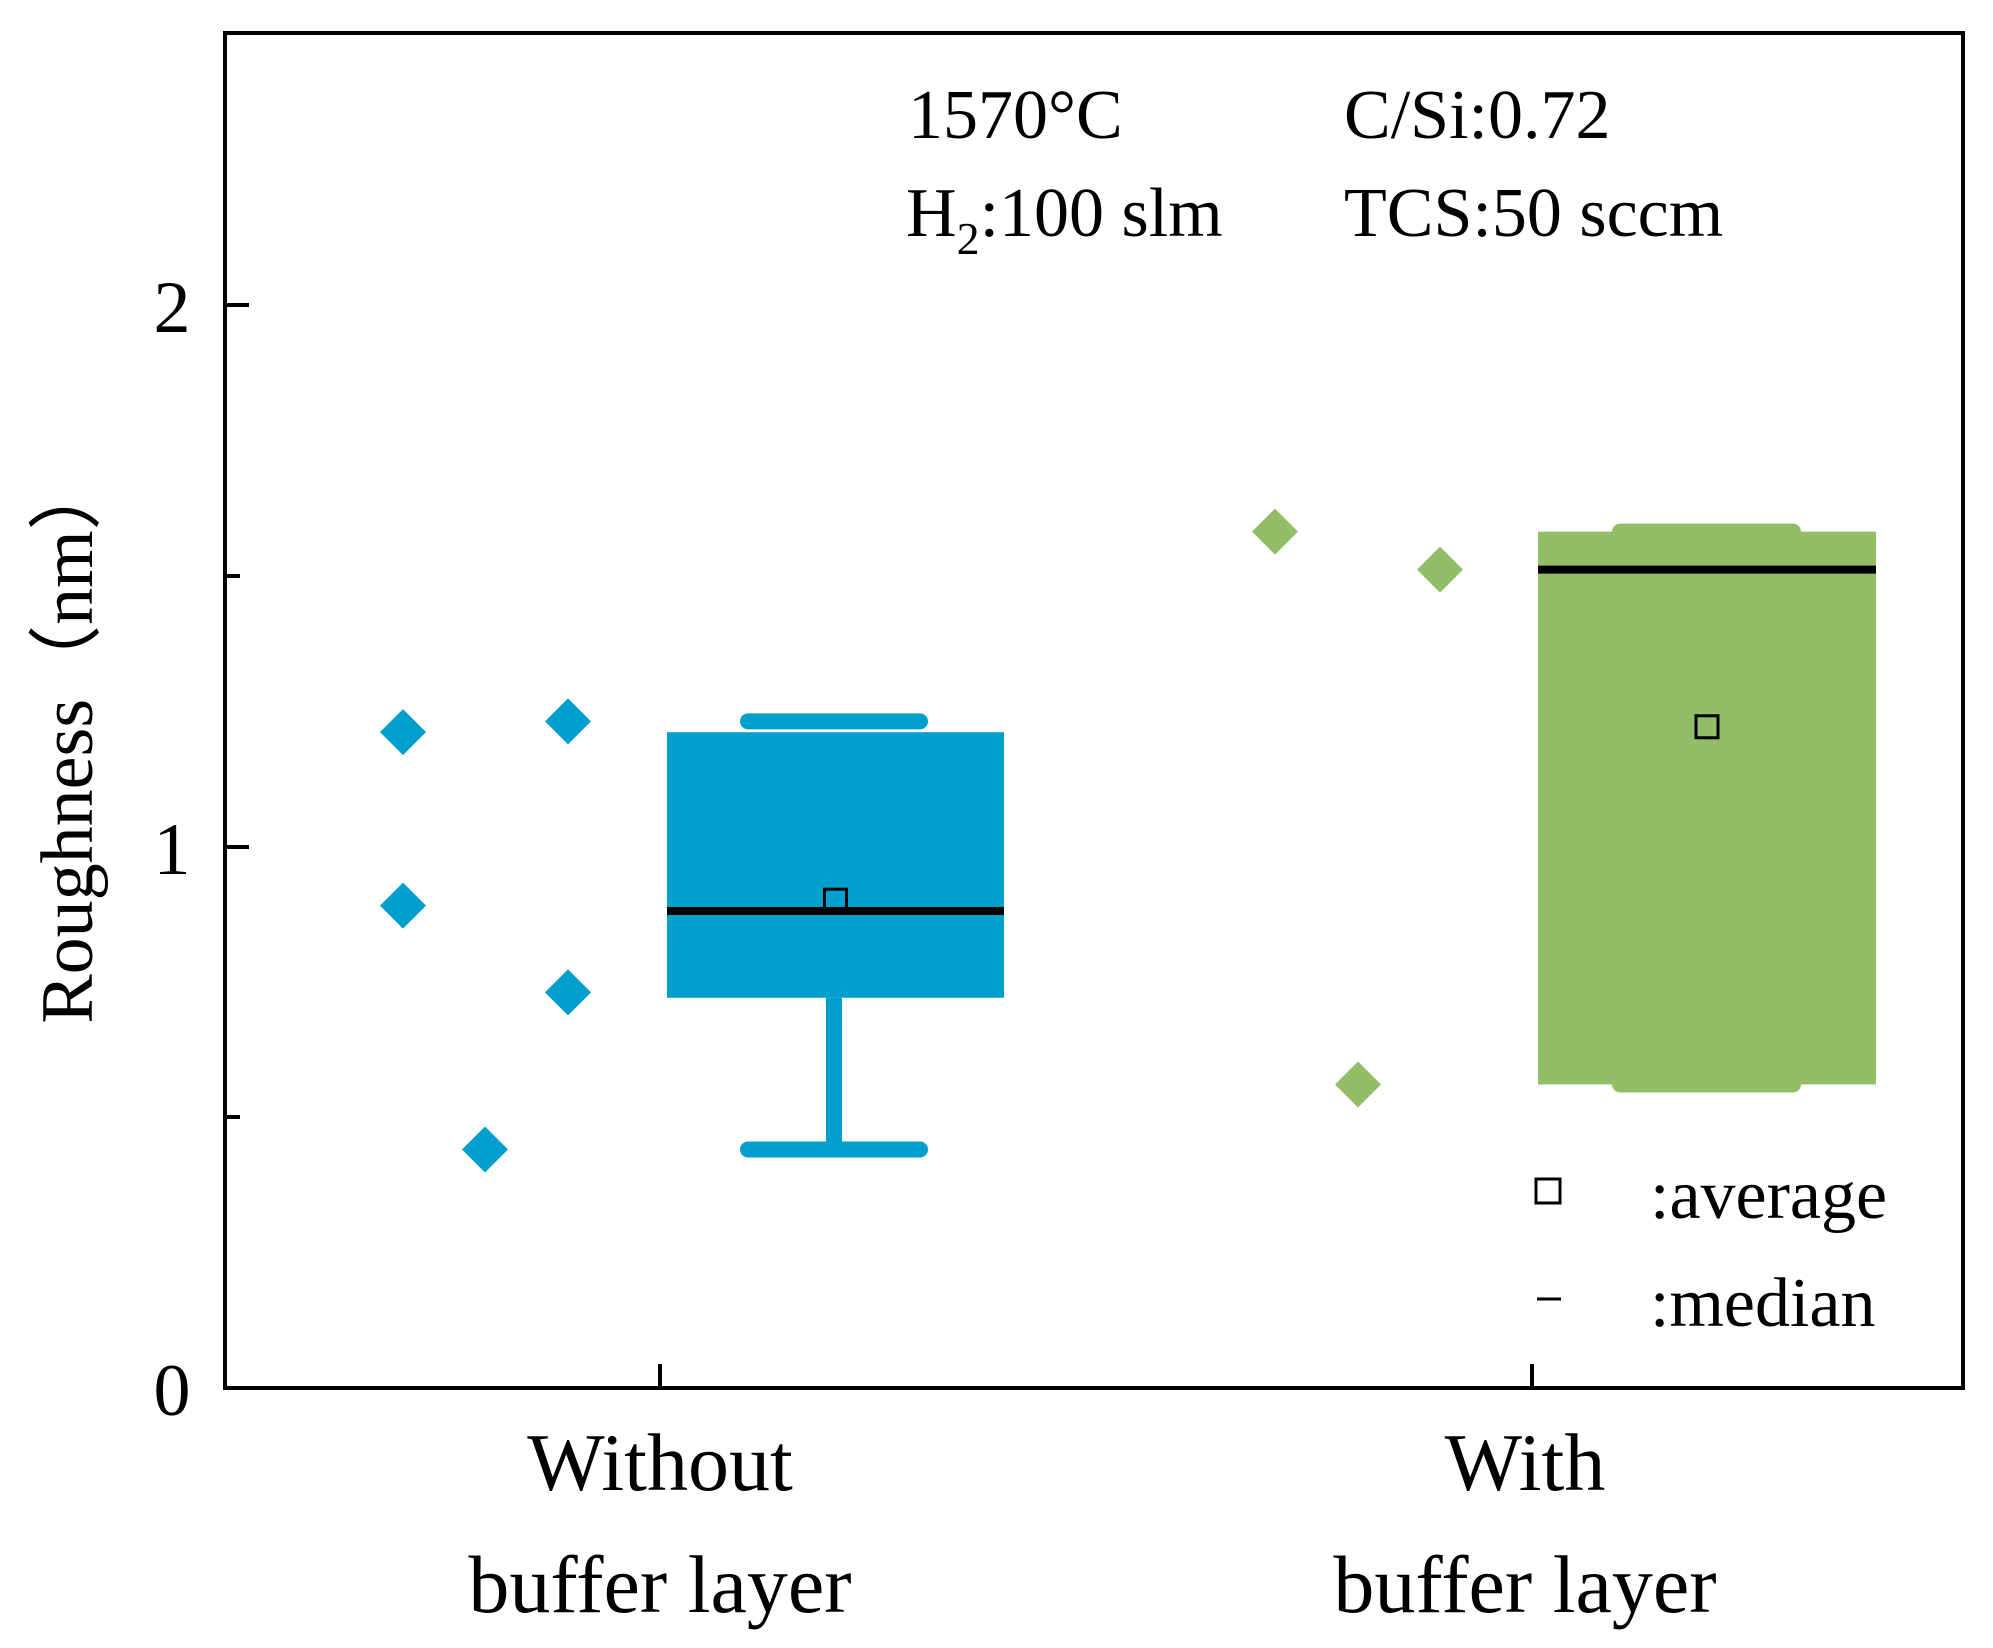 The width and height of the screenshot is (1993, 1648). What do you see at coordinates (1710, 1249) in the screenshot?
I see `legend: :average :median` at bounding box center [1710, 1249].